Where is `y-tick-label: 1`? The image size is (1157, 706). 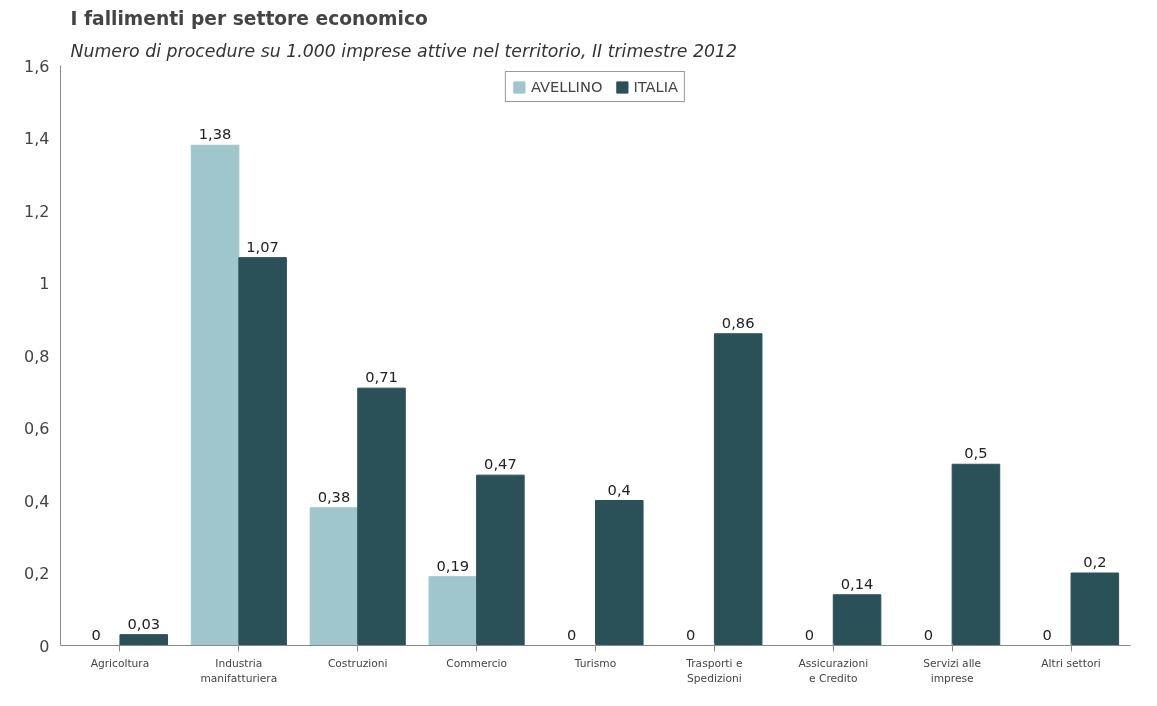 y-tick-label: 1 is located at coordinates (44, 283).